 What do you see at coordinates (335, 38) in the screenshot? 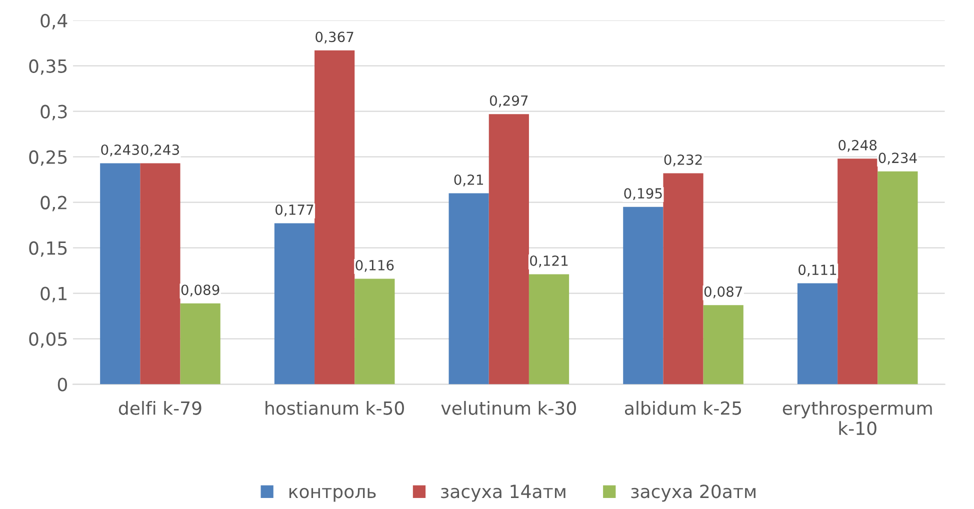
I see `data-label: 0,367` at bounding box center [335, 38].